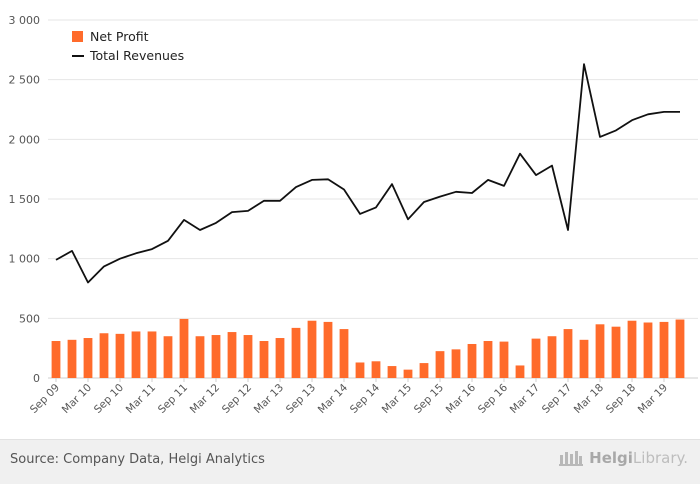 The height and width of the screenshot is (484, 700). What do you see at coordinates (611, 458) in the screenshot?
I see `logo-text-helgi: Helgi` at bounding box center [611, 458].